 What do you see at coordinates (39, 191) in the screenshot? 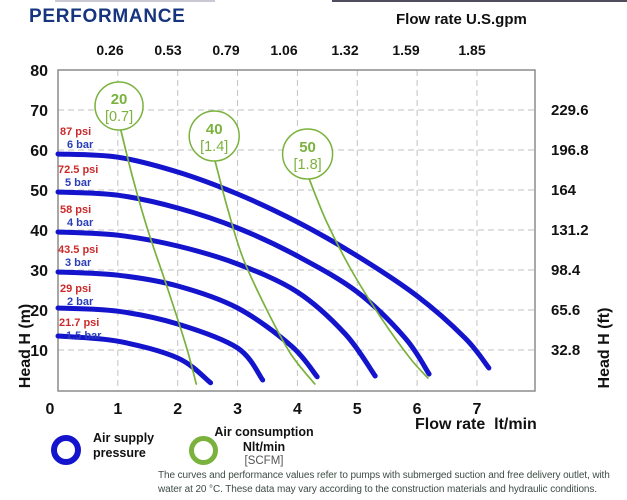
I see `left-tick-label: 50` at bounding box center [39, 191].